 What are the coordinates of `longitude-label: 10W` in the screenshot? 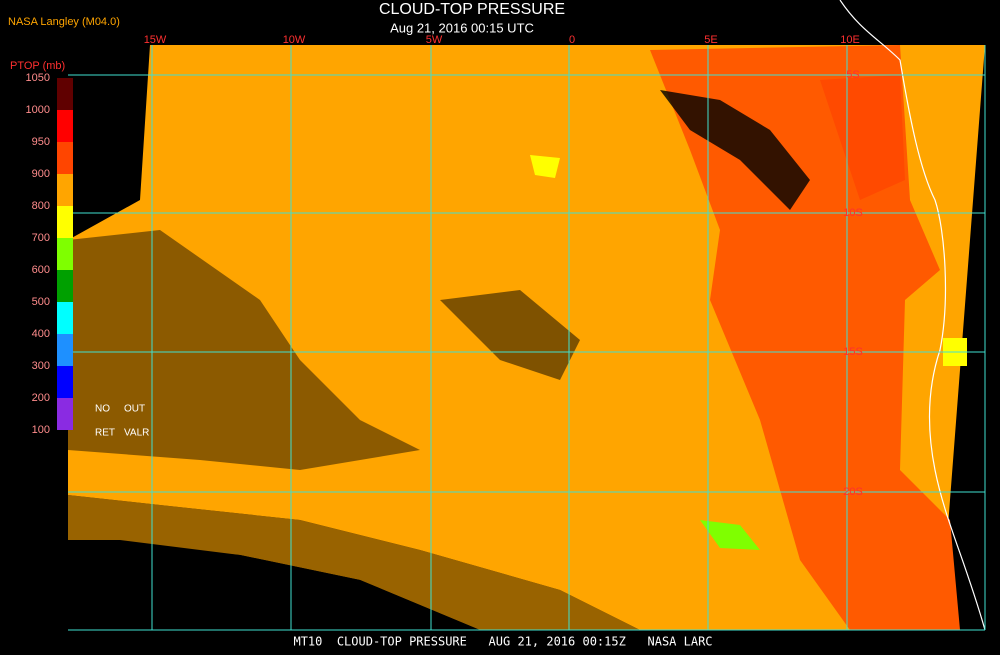 It's located at (294, 40).